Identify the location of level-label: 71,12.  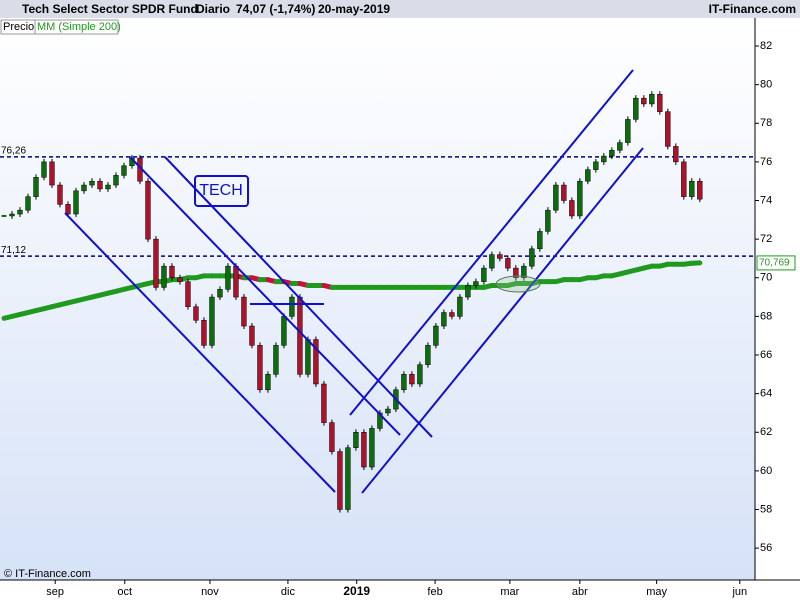
(13, 250).